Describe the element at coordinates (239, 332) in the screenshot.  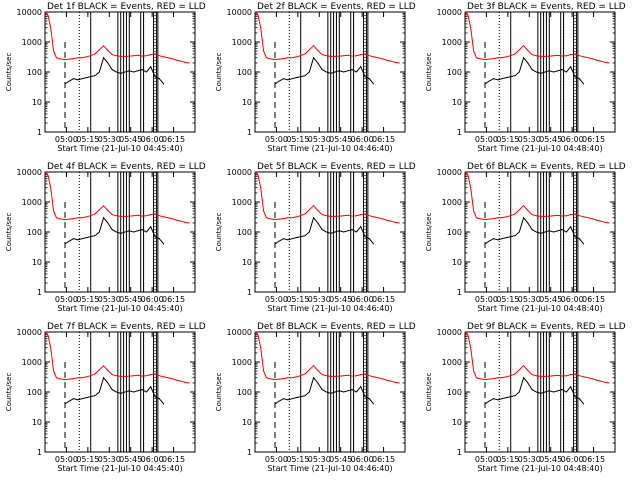
I see `y-tick-label: 10000` at that location.